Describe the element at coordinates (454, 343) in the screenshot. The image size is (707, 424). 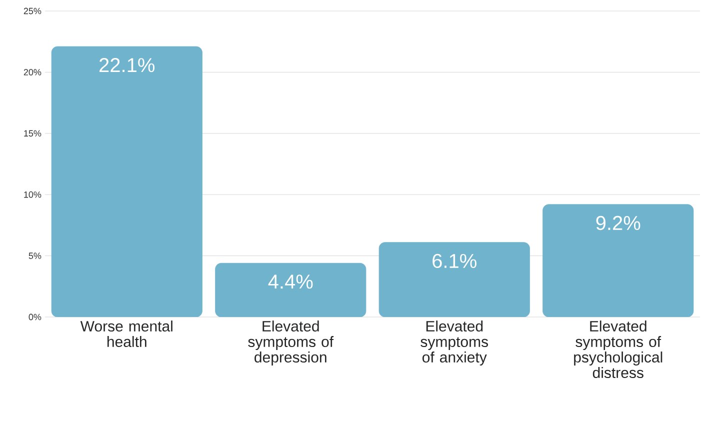
I see `x-tick-label: Elevated symptoms of anxiety` at that location.